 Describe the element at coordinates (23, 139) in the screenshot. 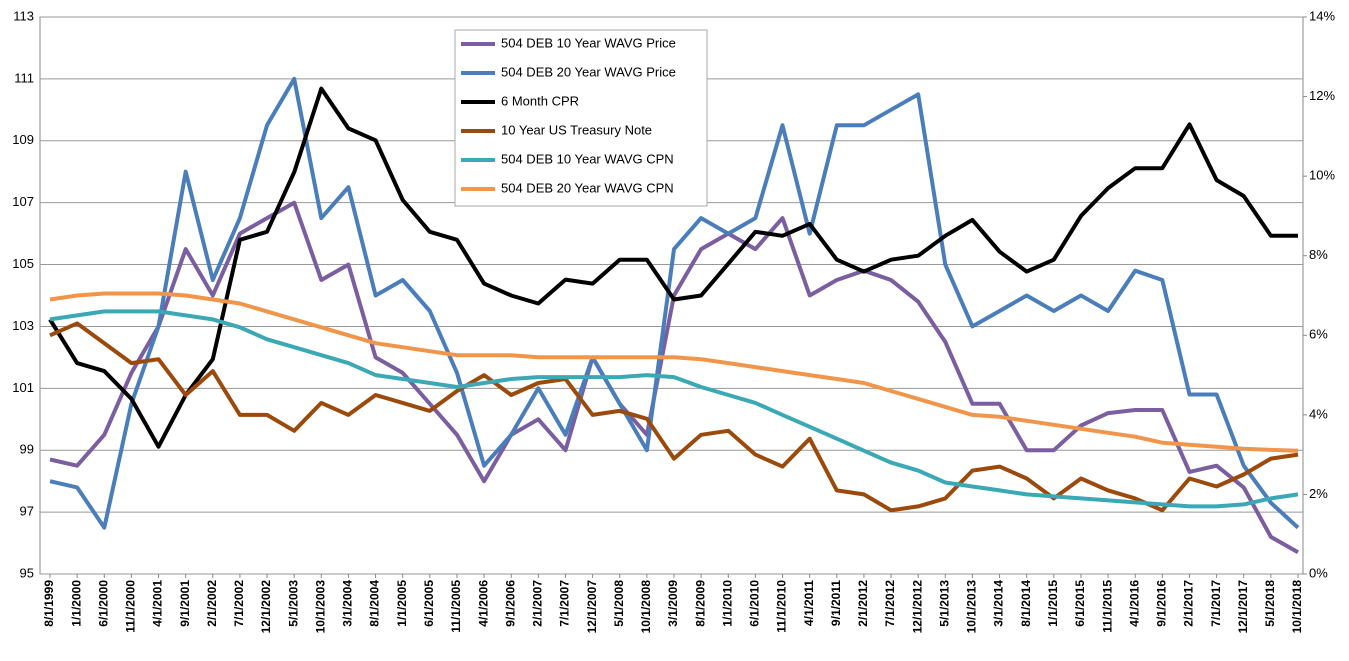

I see `y-tick-label: 109` at that location.